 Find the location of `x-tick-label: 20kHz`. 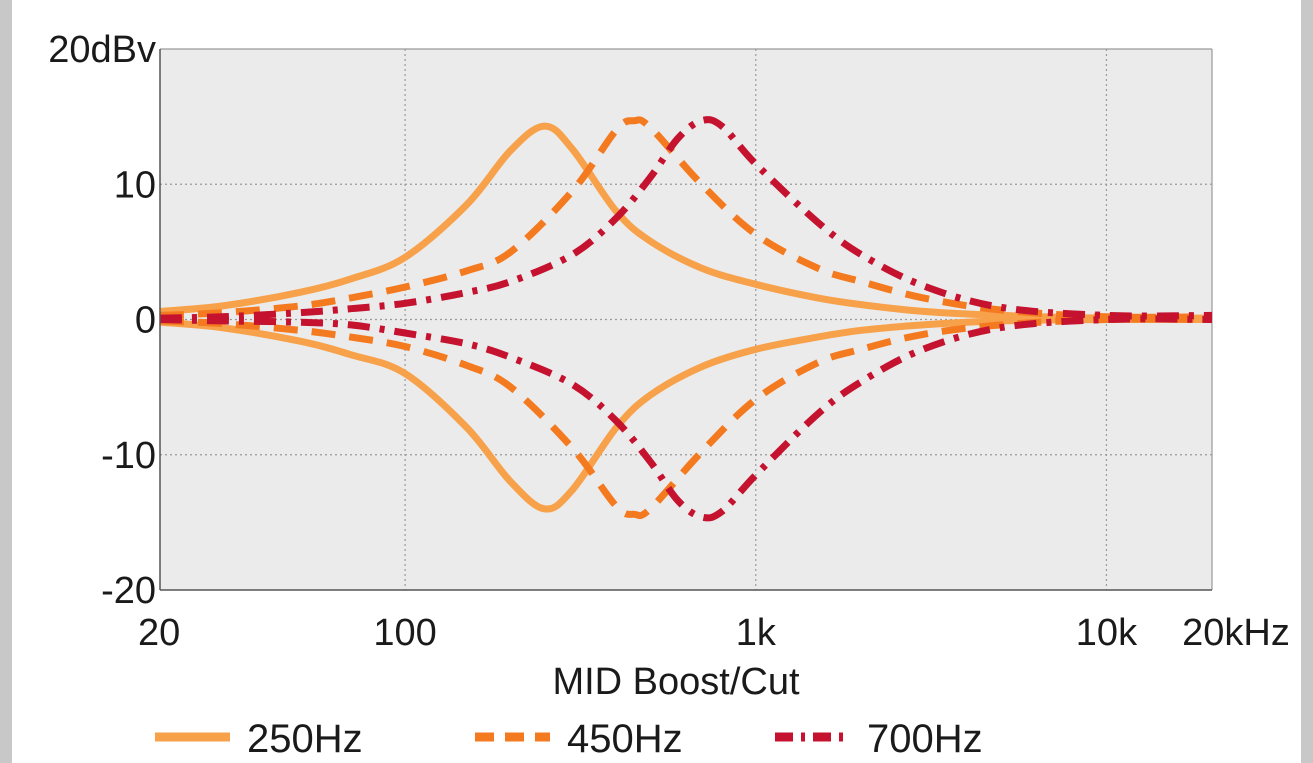

x-tick-label: 20kHz is located at coordinates (1236, 633).